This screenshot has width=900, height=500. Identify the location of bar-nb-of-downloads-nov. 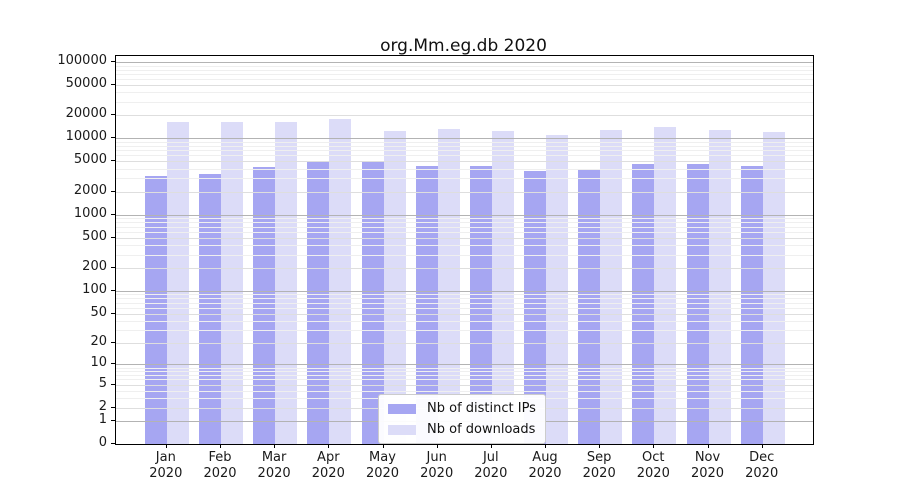
(719, 287).